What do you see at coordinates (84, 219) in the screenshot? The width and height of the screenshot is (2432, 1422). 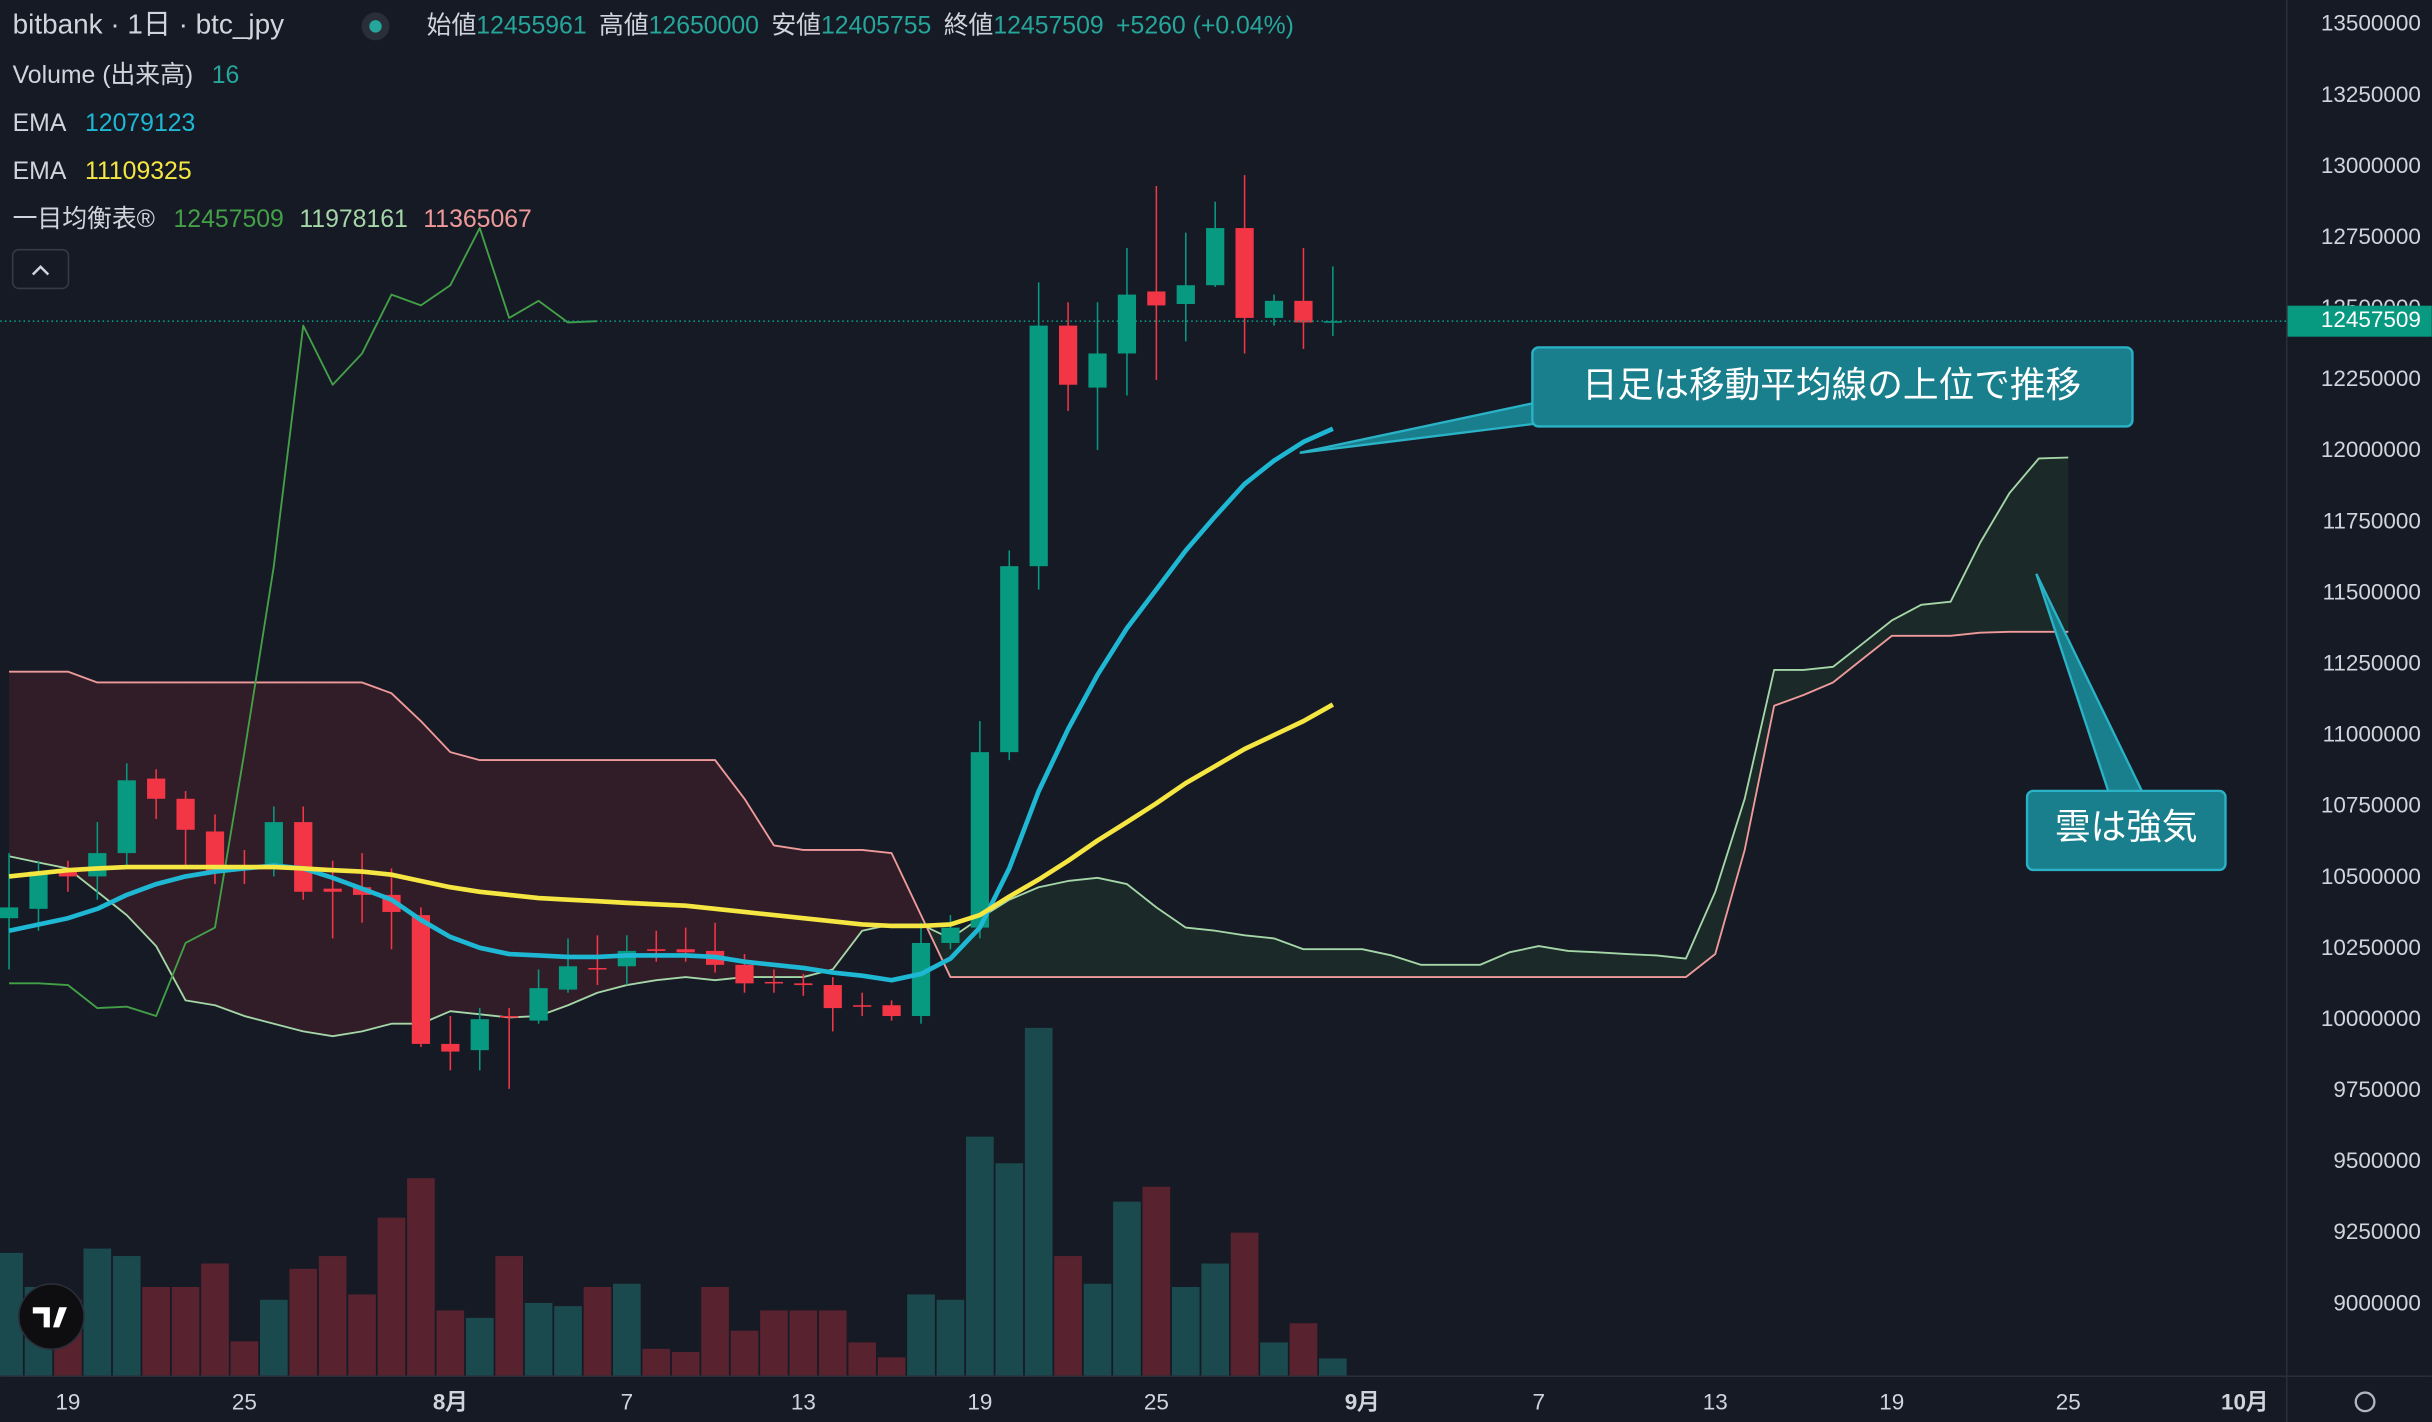 I see `legend-name: 一目均衡表®` at bounding box center [84, 219].